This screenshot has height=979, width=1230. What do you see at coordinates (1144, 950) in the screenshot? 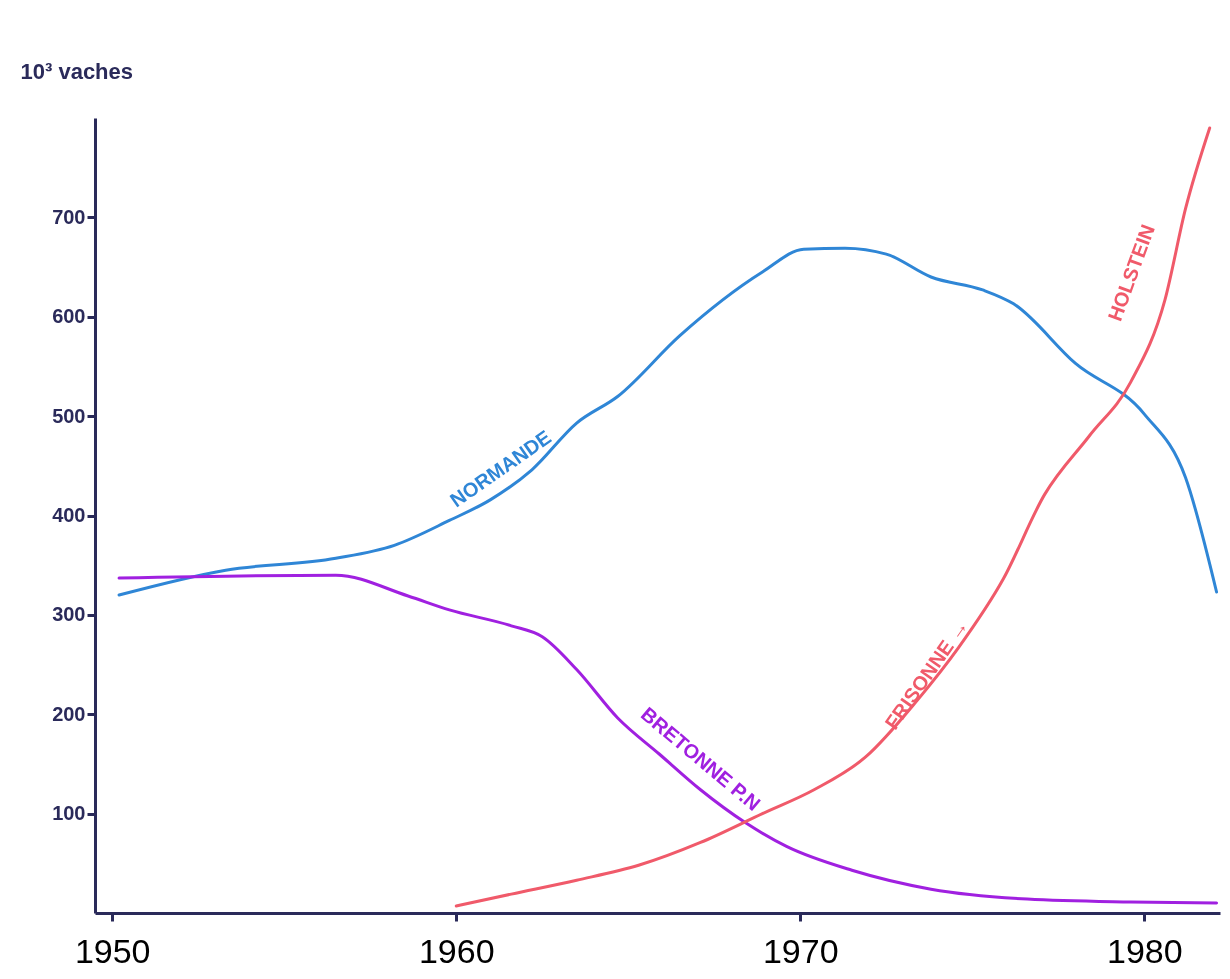
I see `x-tick-label: 1980` at bounding box center [1144, 950].